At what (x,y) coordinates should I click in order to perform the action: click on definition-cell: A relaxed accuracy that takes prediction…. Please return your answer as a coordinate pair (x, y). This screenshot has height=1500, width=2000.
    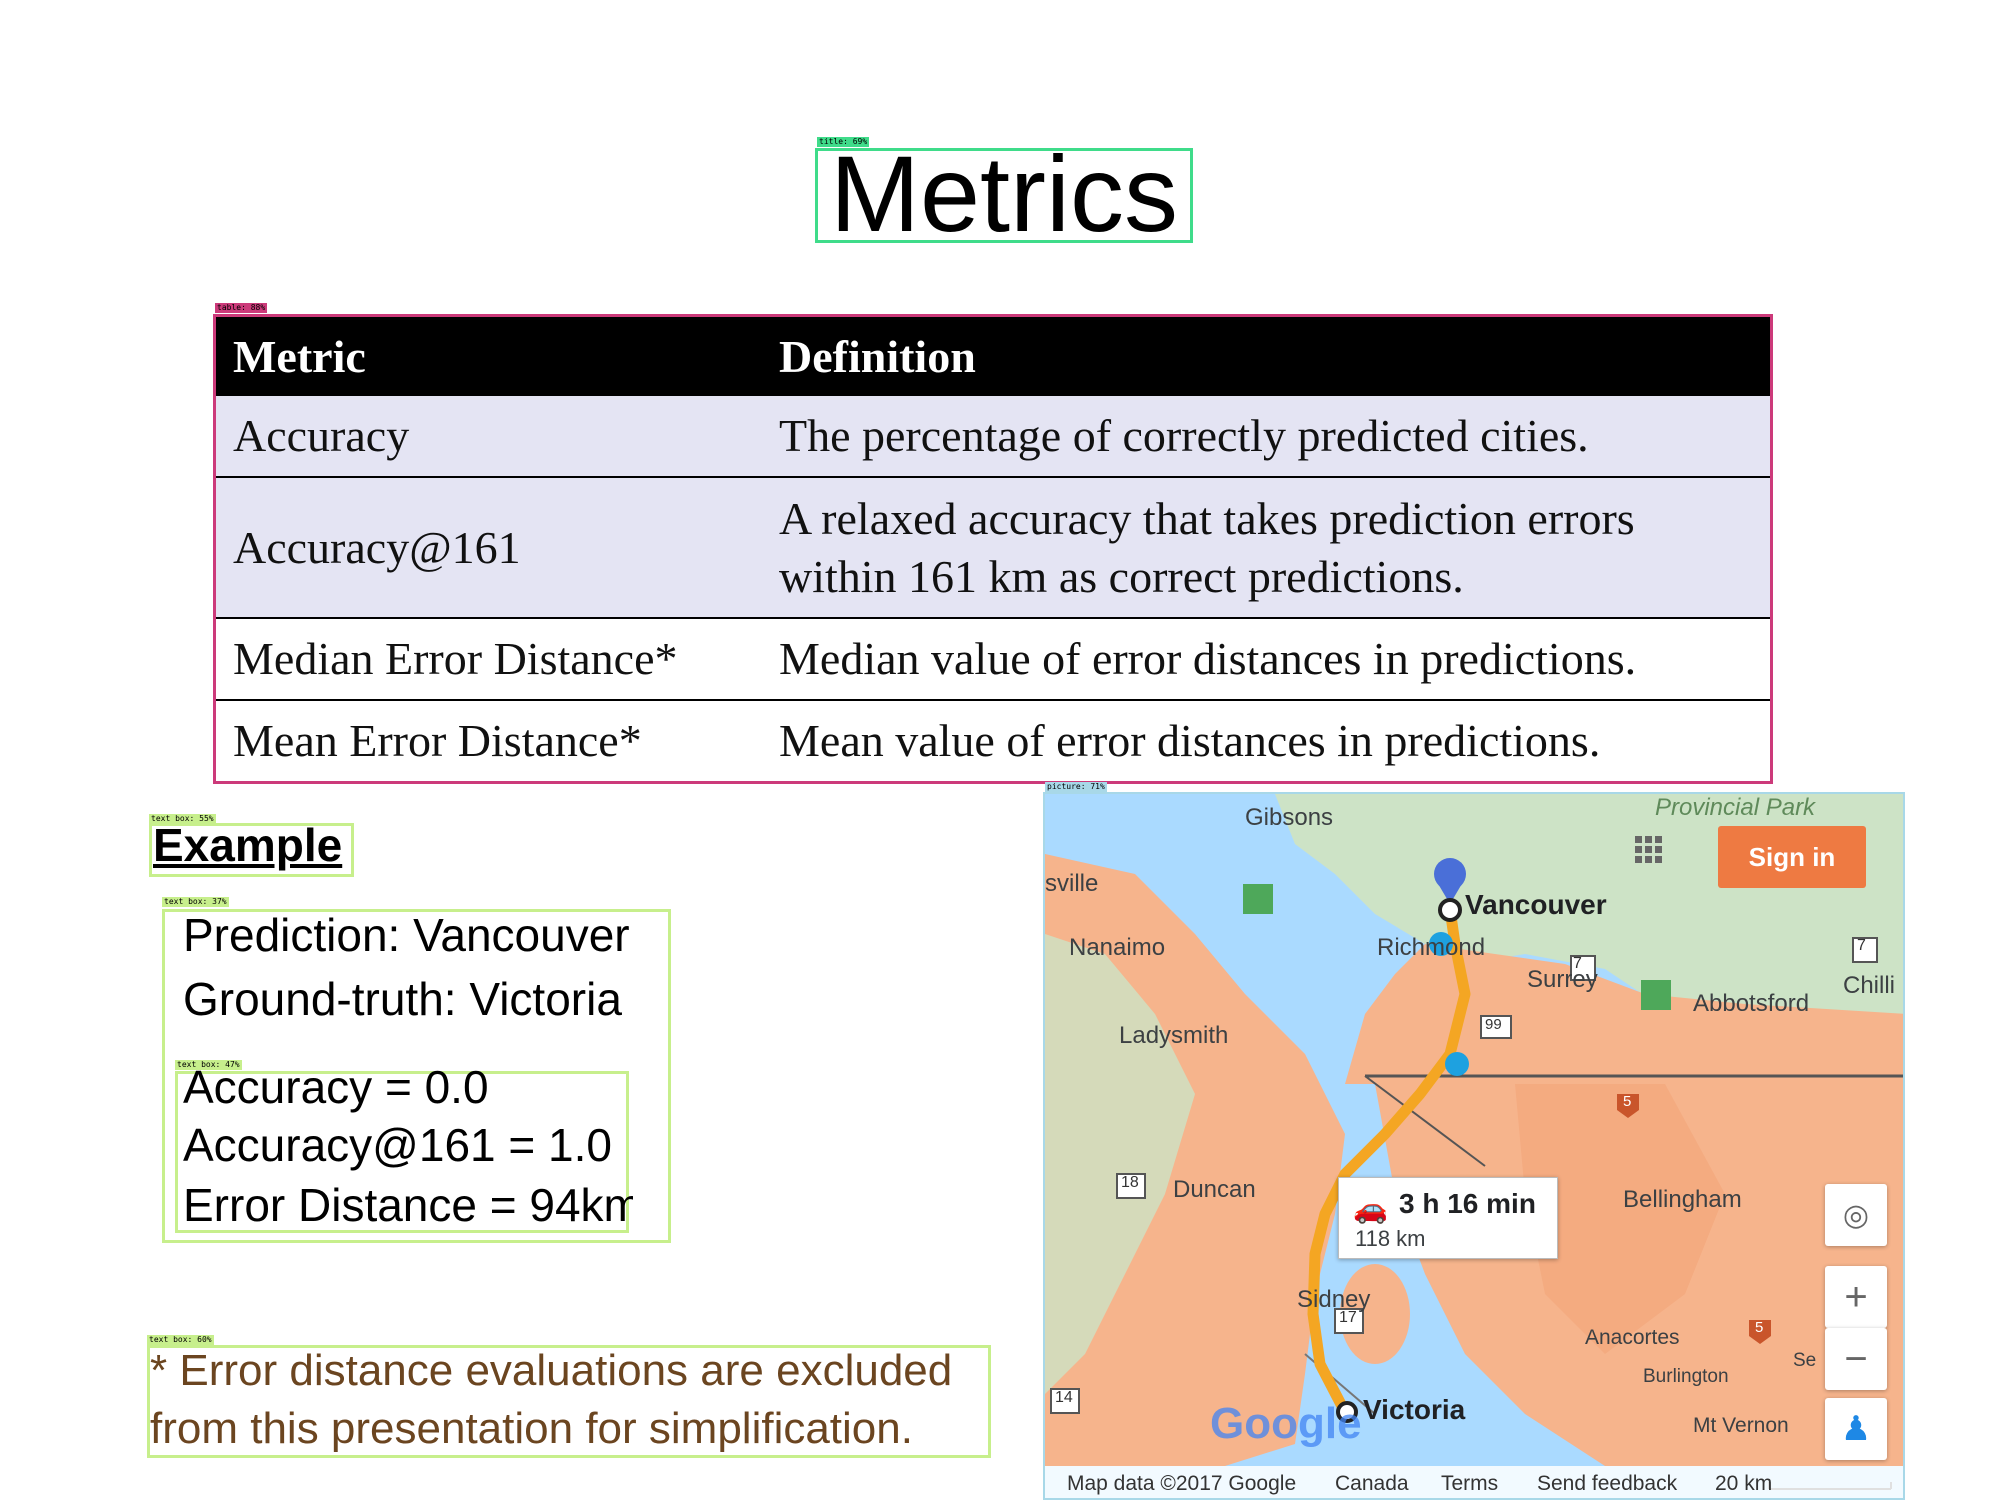
    Looking at the image, I should click on (1266, 547).